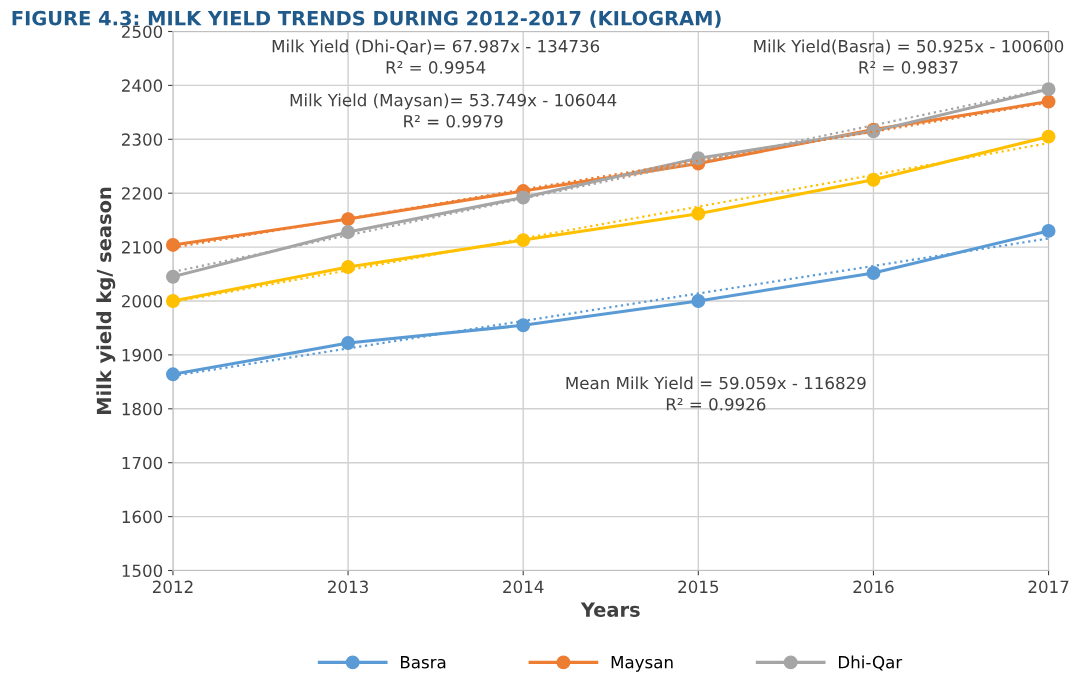 The image size is (1081, 700). I want to click on y-tick-label: 1600, so click(142, 517).